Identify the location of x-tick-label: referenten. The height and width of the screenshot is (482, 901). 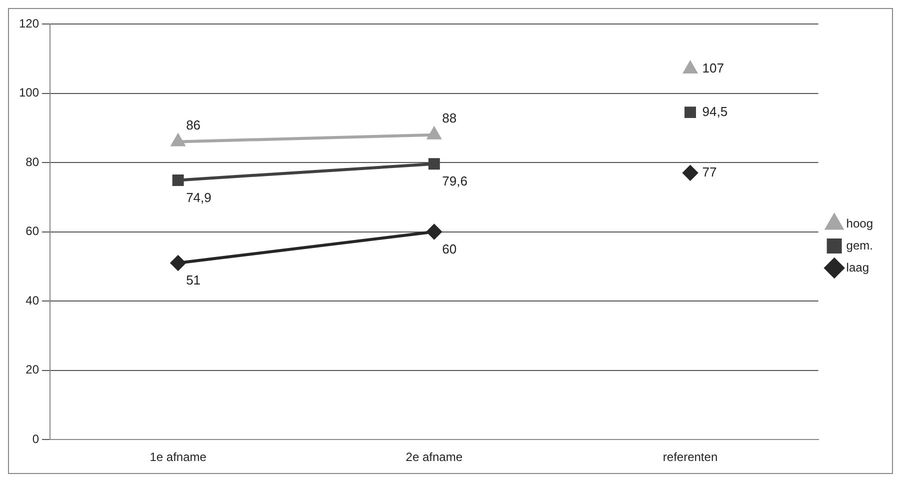
(690, 457).